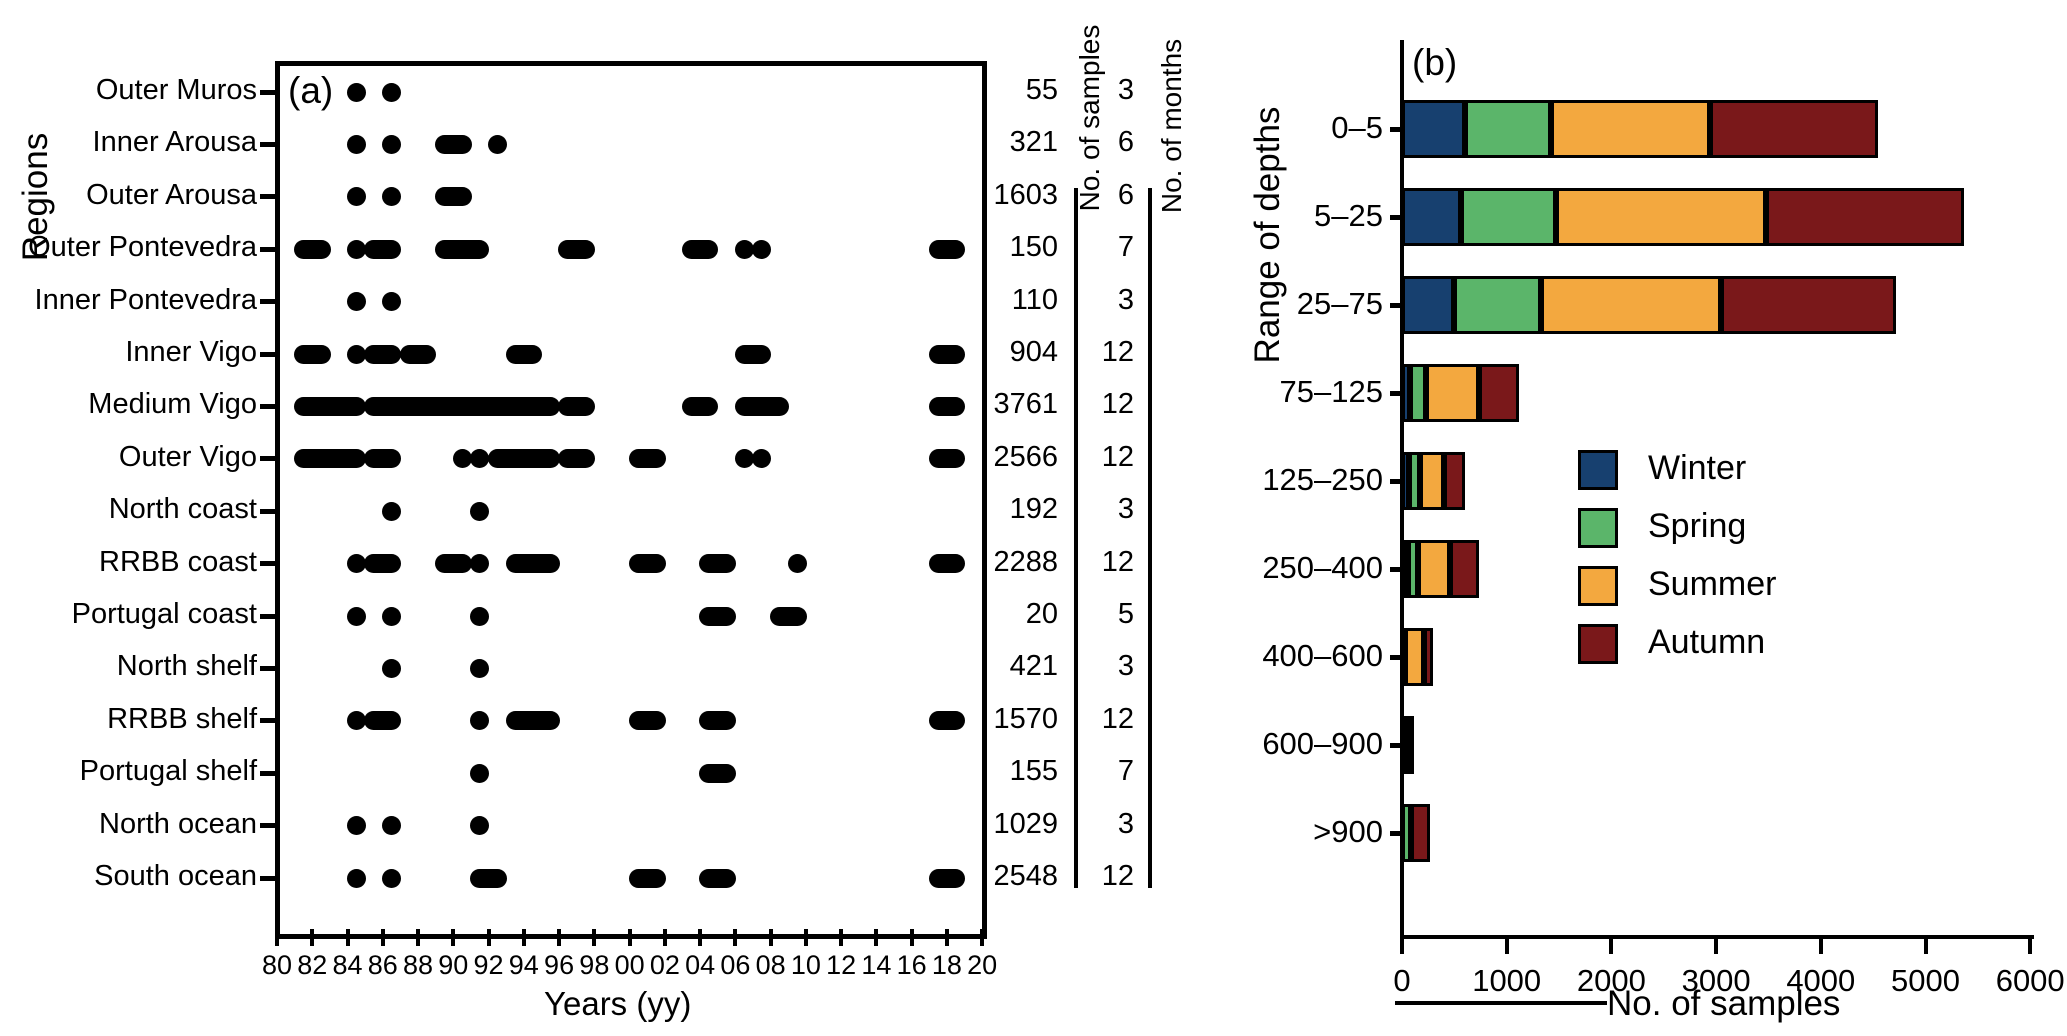 The image size is (2067, 1036). Describe the element at coordinates (1033, 247) in the screenshot. I see `samples-count-value: 150` at that location.